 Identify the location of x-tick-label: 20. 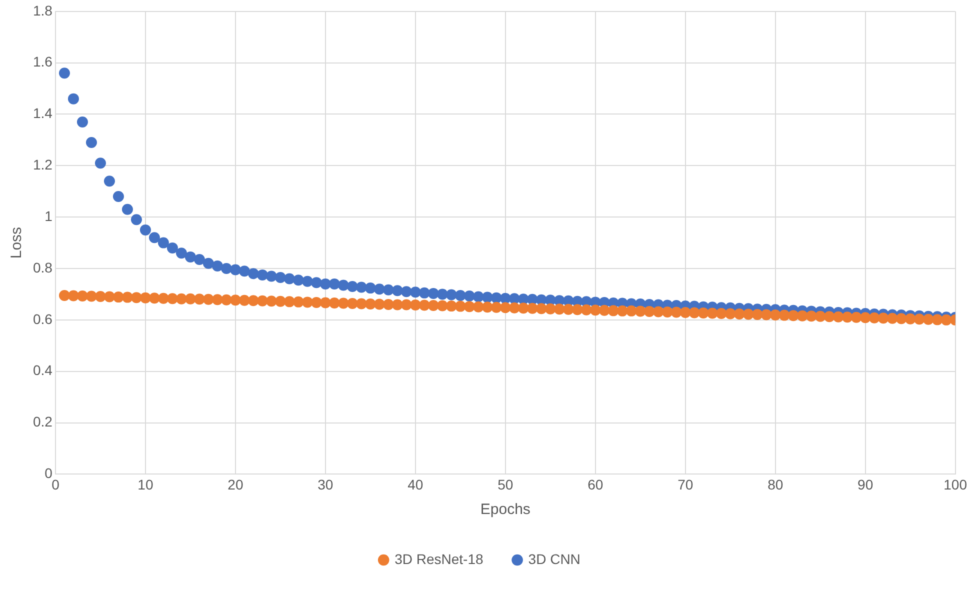
(236, 484).